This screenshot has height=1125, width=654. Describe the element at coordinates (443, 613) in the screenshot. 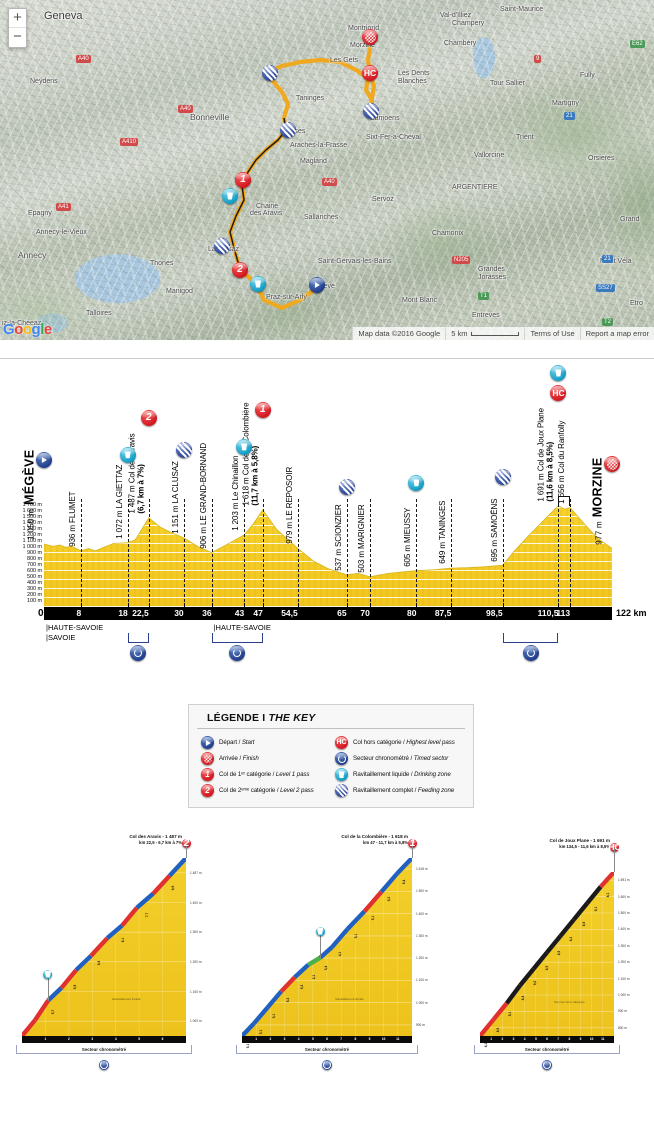

I see `distance-tick-label: 87,5` at that location.